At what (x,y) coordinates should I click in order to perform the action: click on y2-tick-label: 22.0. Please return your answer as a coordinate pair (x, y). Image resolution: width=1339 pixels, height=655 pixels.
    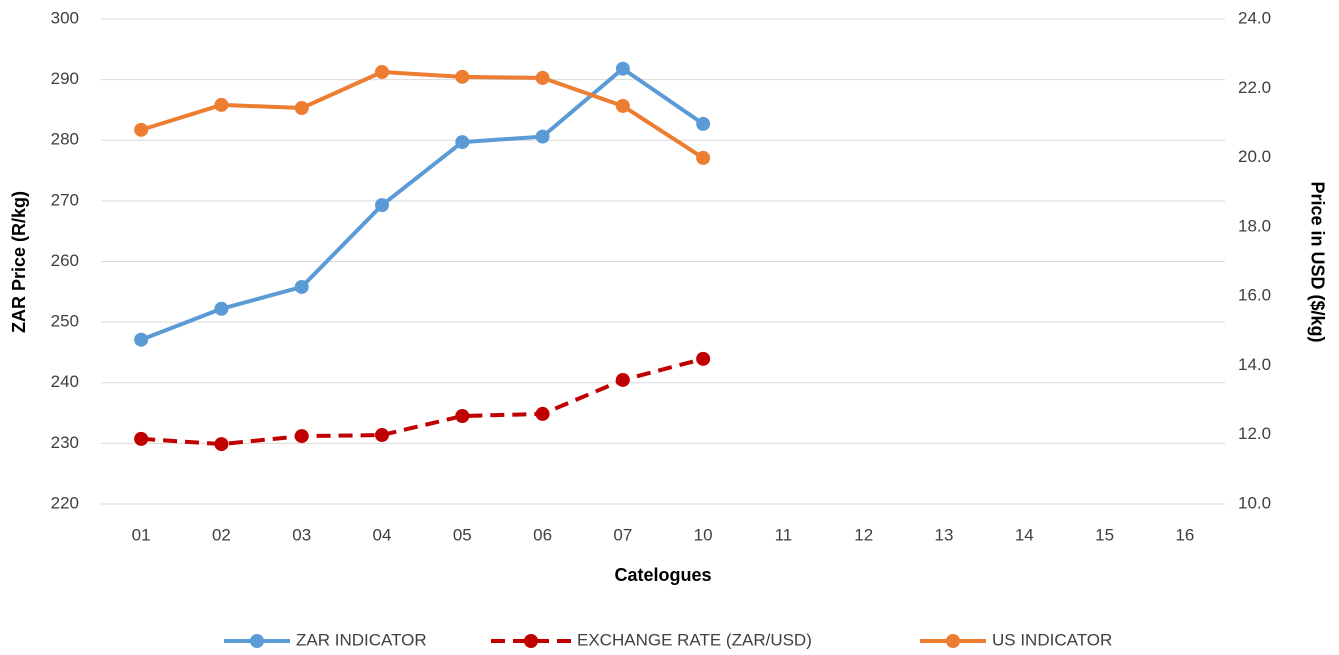
    Looking at the image, I should click on (1254, 87).